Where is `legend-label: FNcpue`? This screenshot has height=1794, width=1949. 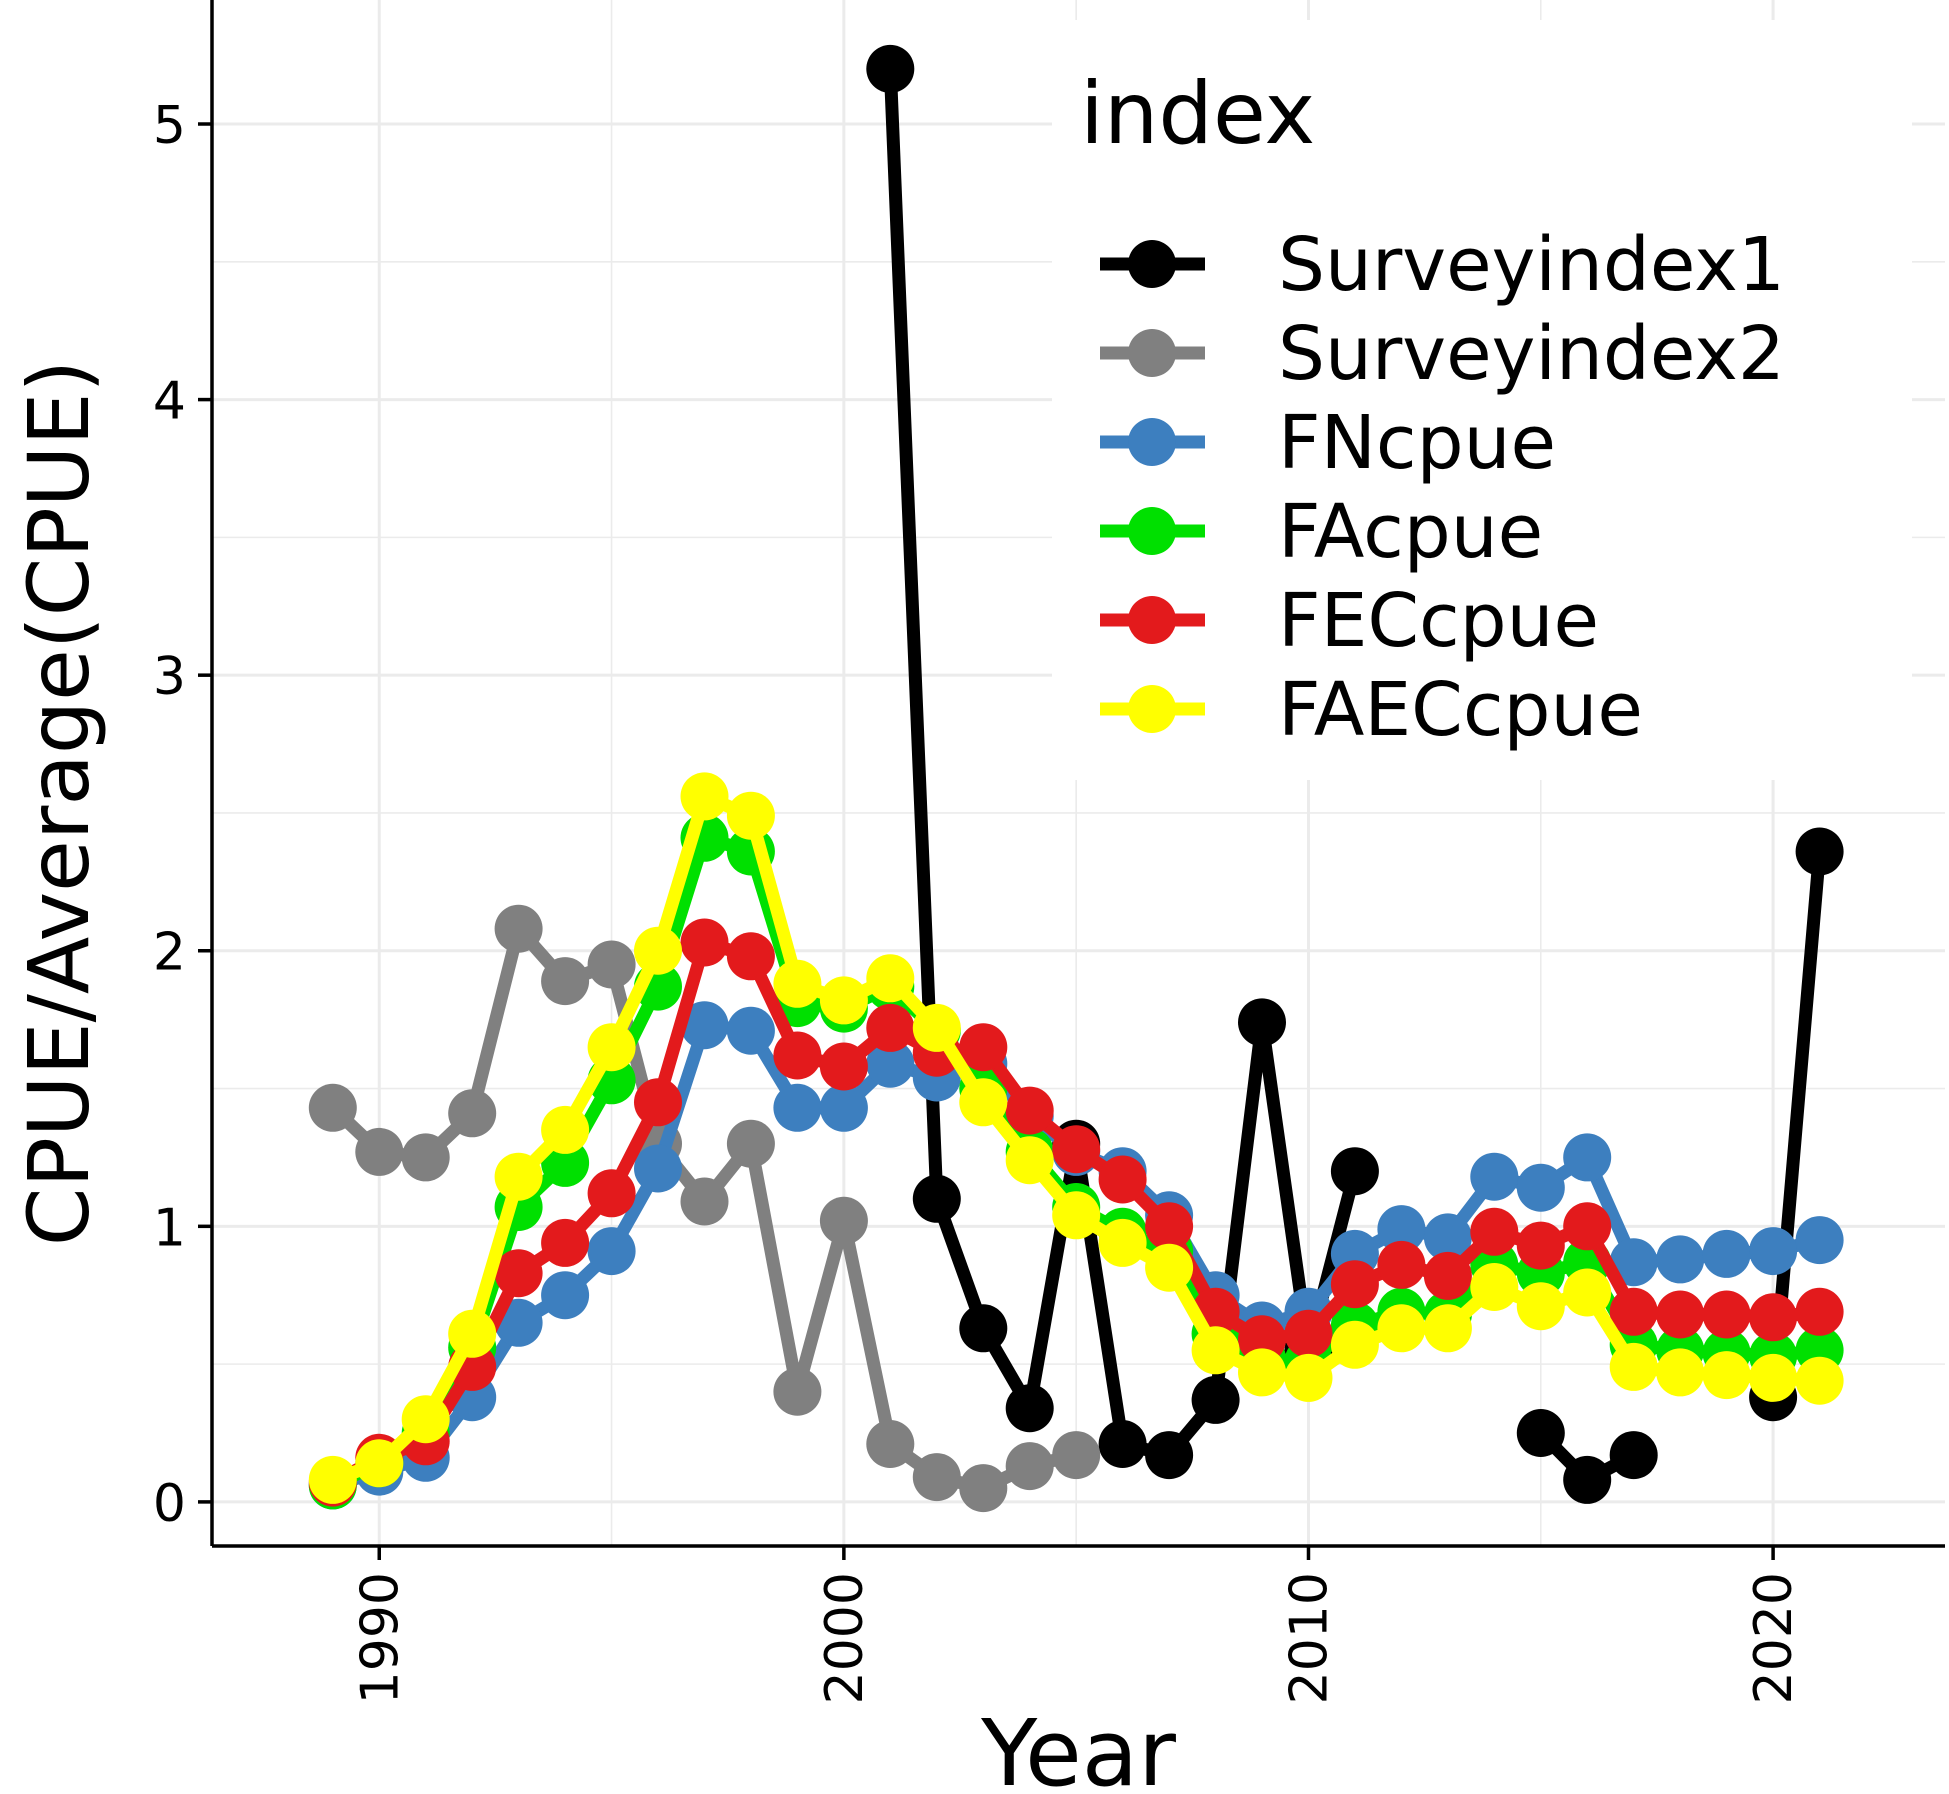 legend-label: FNcpue is located at coordinates (1417, 443).